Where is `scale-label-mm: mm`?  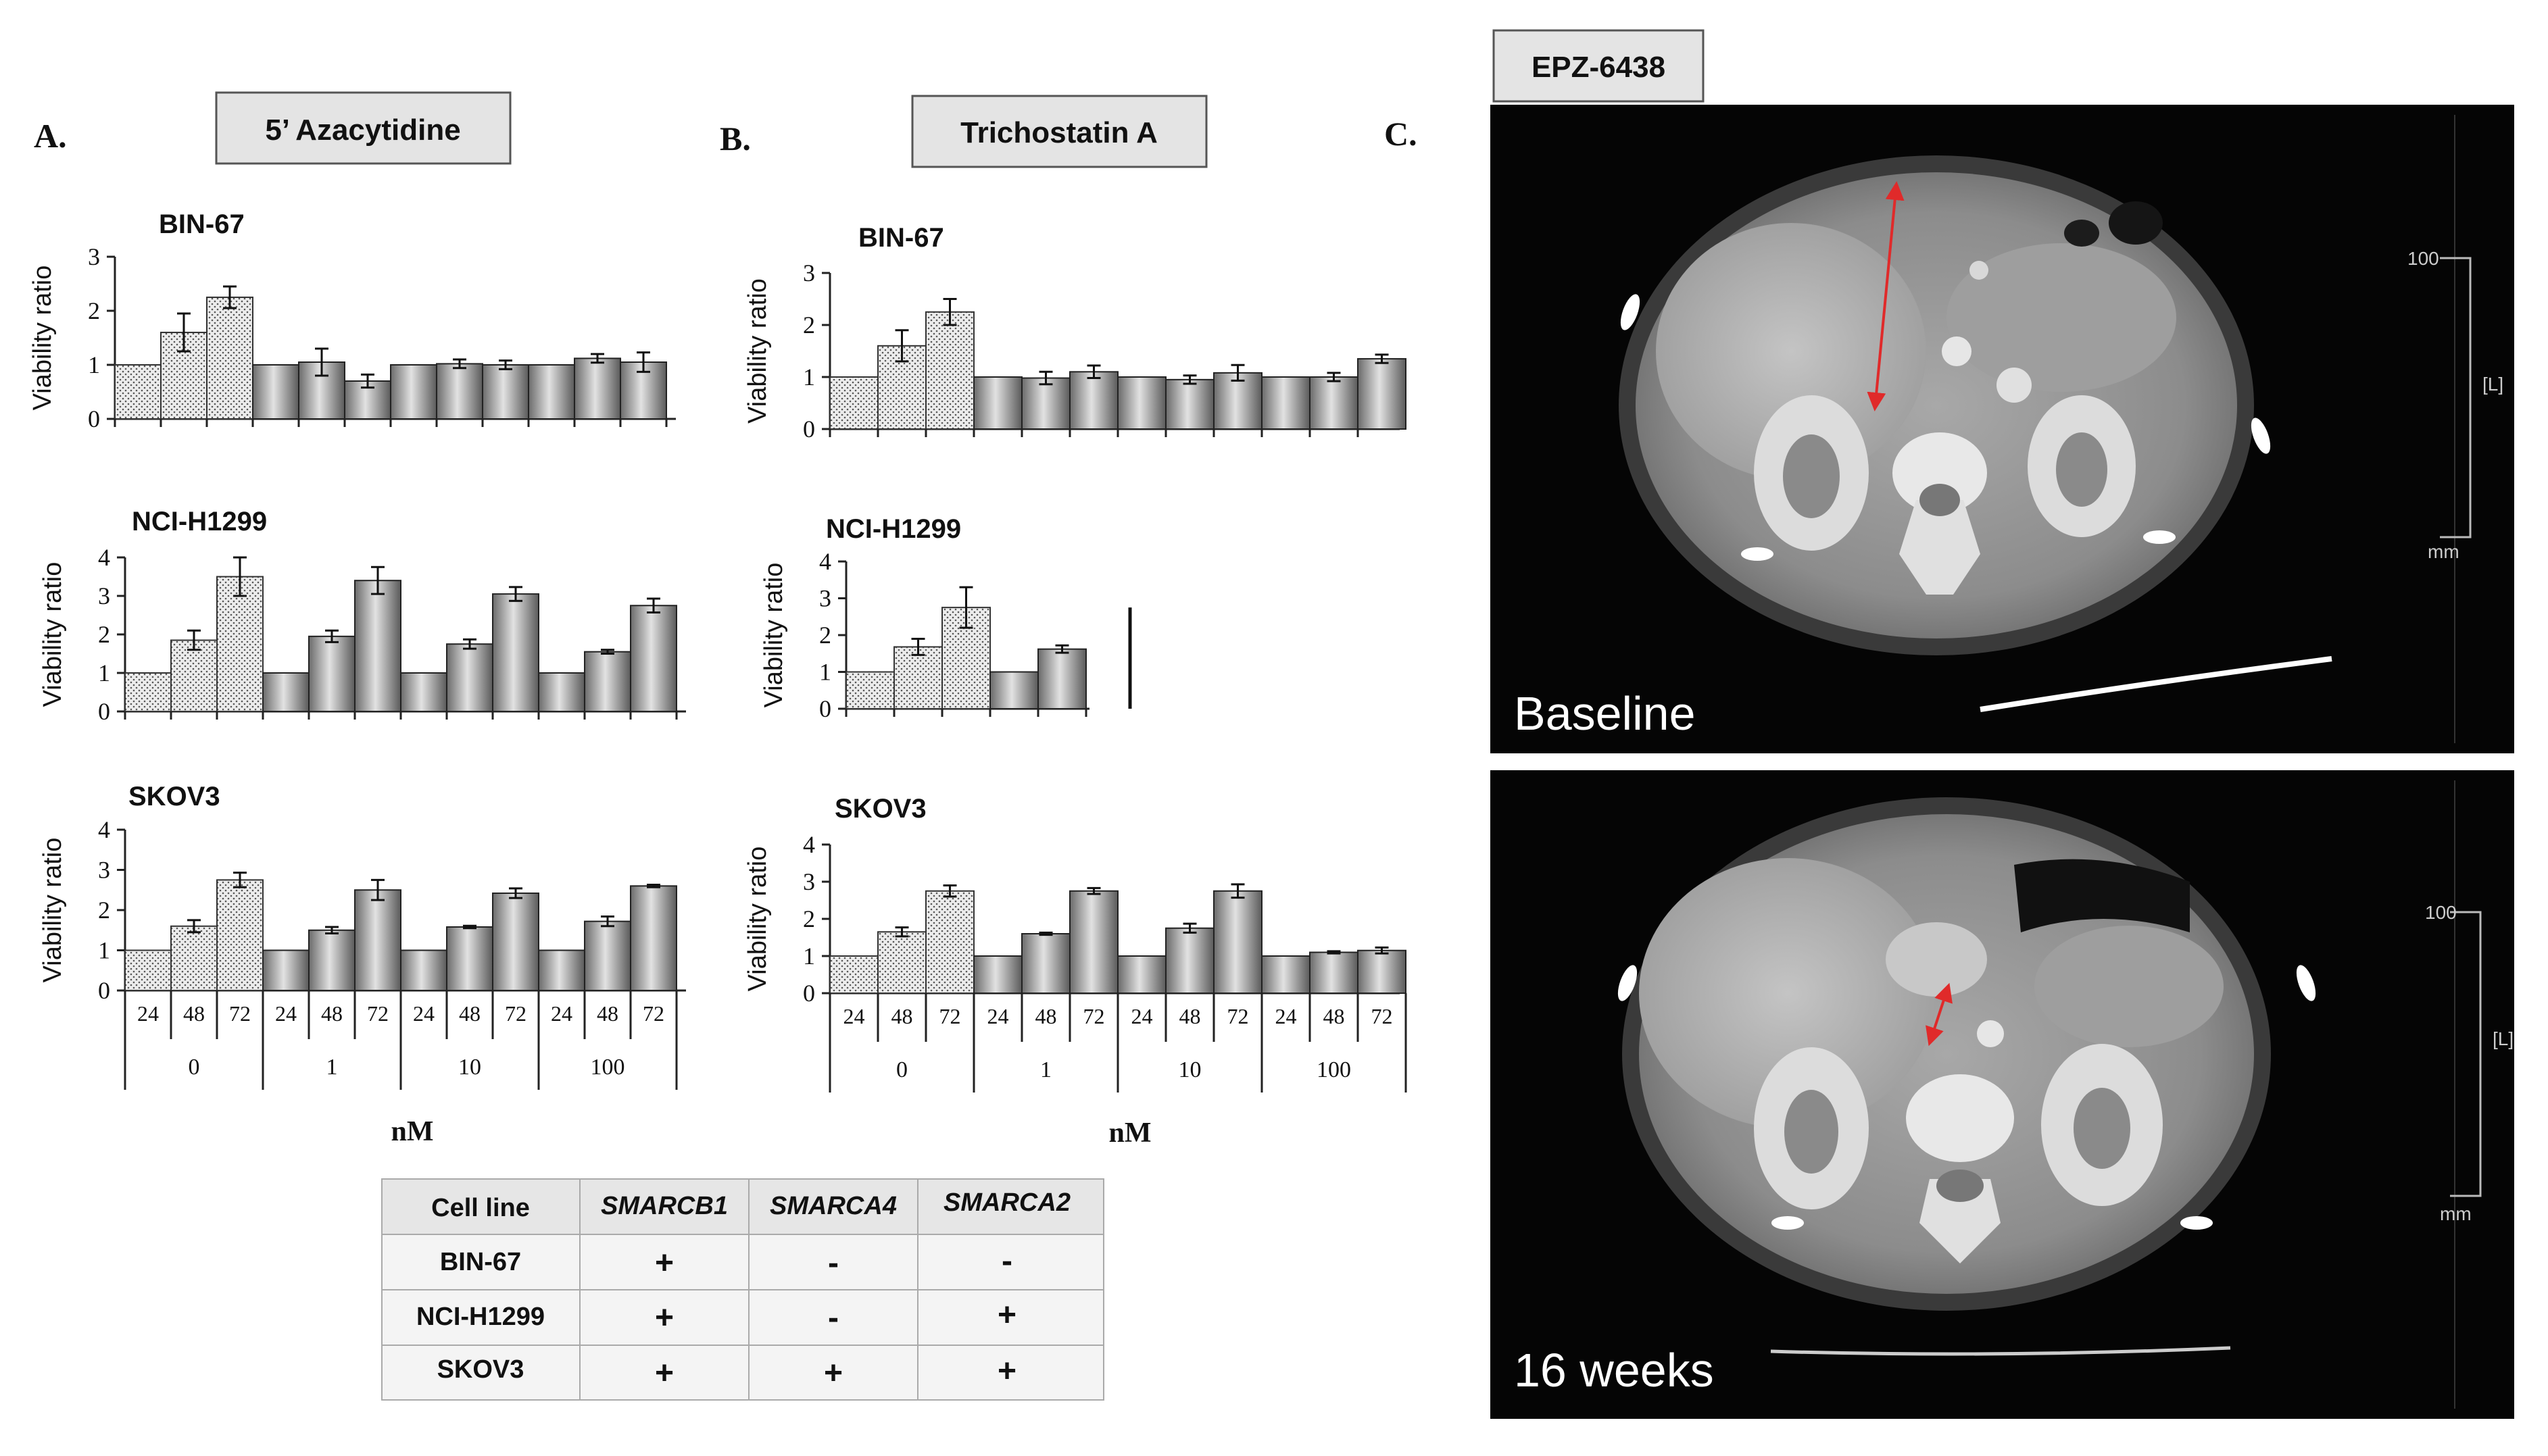
scale-label-mm: mm is located at coordinates (2443, 551).